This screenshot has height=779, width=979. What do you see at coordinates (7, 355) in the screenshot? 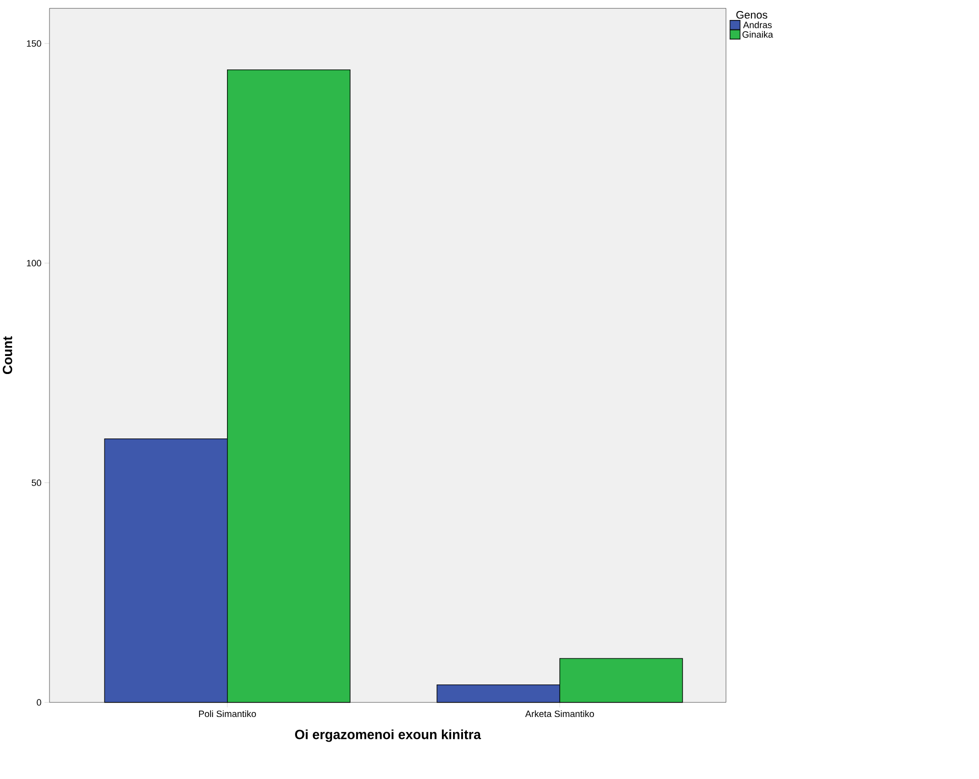
I see `y-axis-title: Count` at bounding box center [7, 355].